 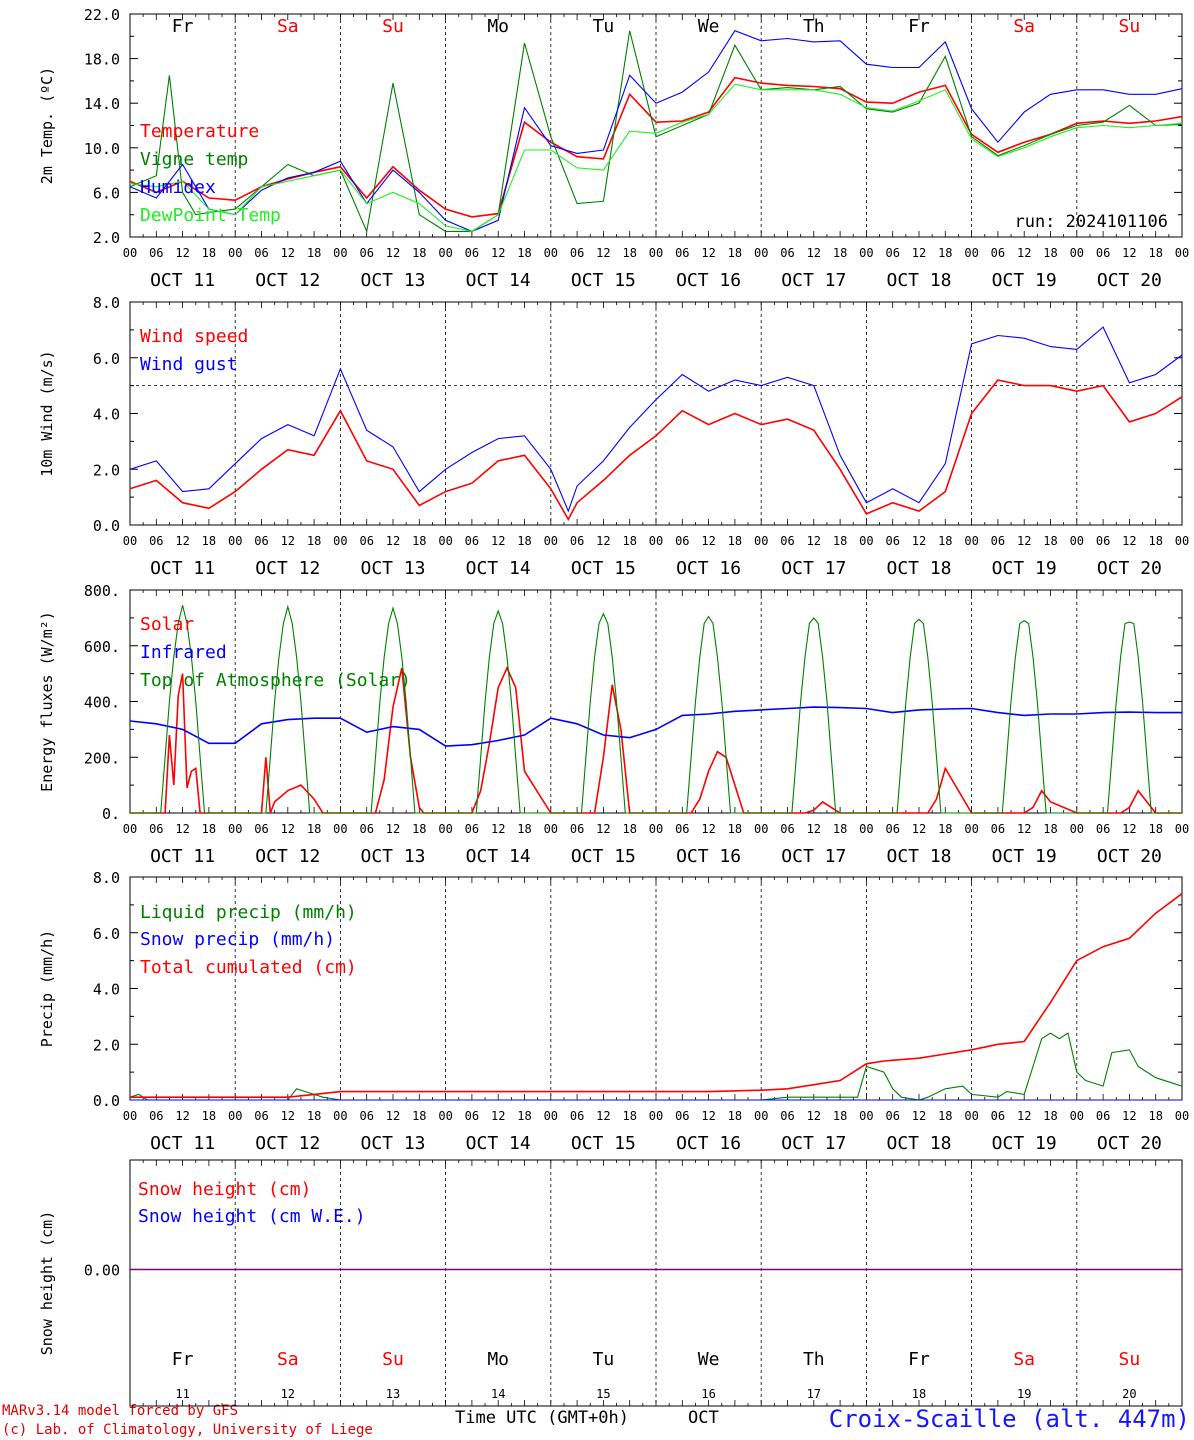 What do you see at coordinates (199, 131) in the screenshot?
I see `legend-entry: Temperature` at bounding box center [199, 131].